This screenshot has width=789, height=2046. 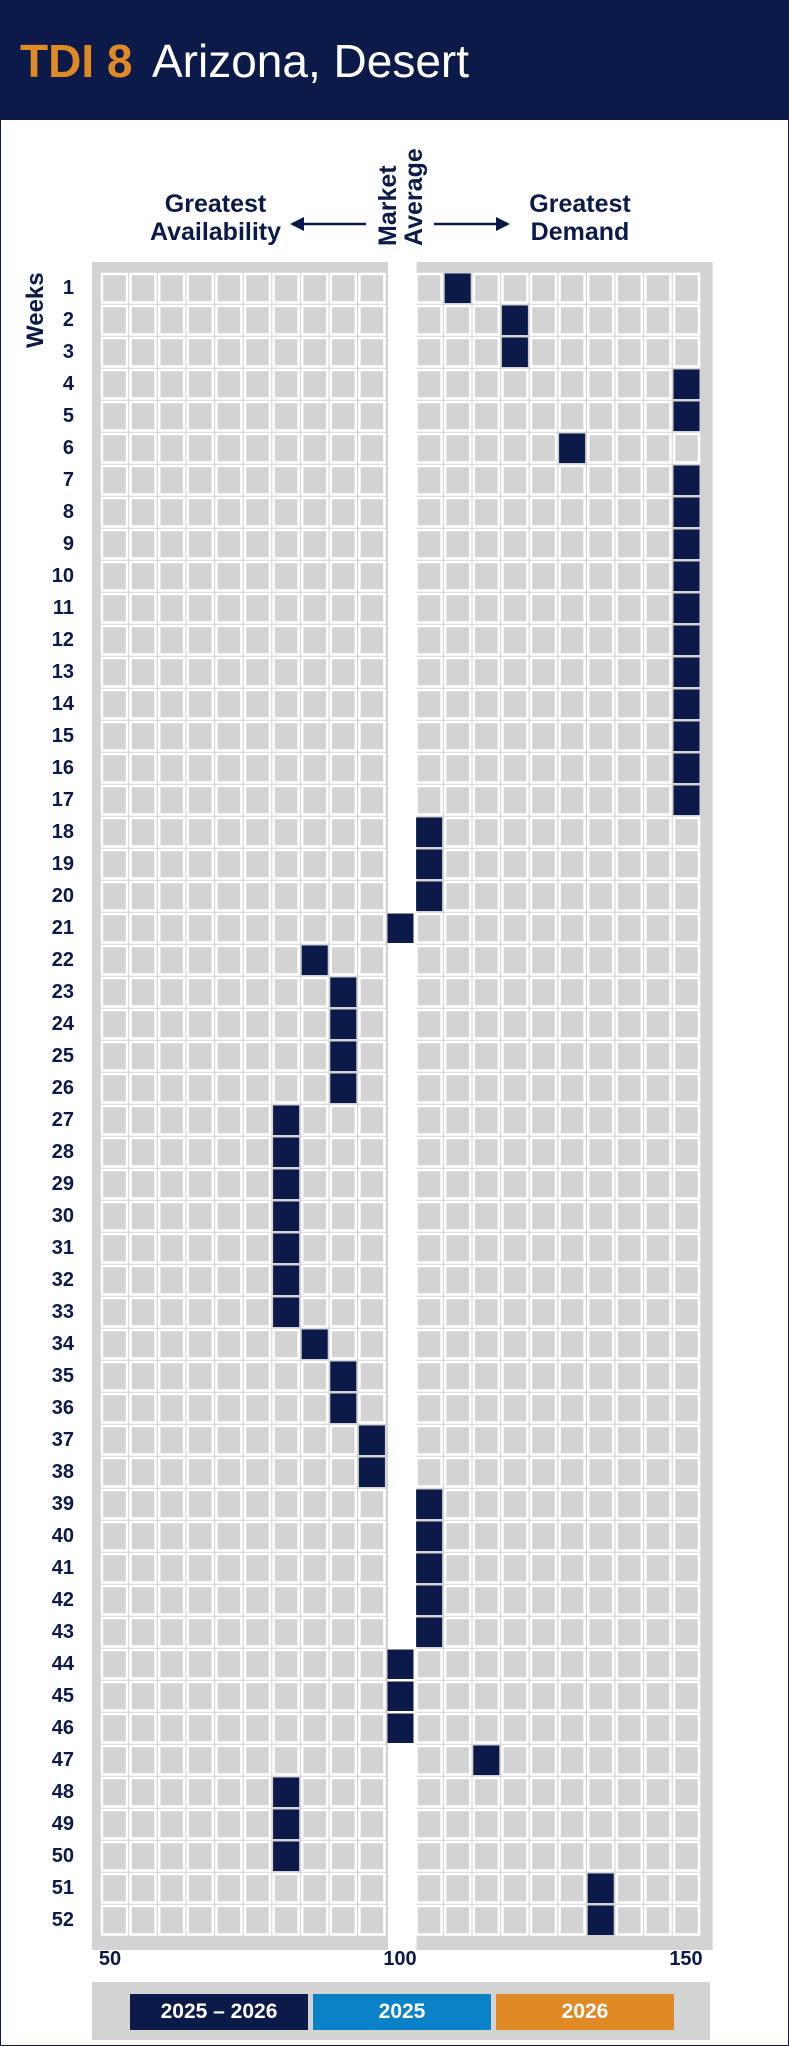 What do you see at coordinates (68, 448) in the screenshot?
I see `week-label-6: 6` at bounding box center [68, 448].